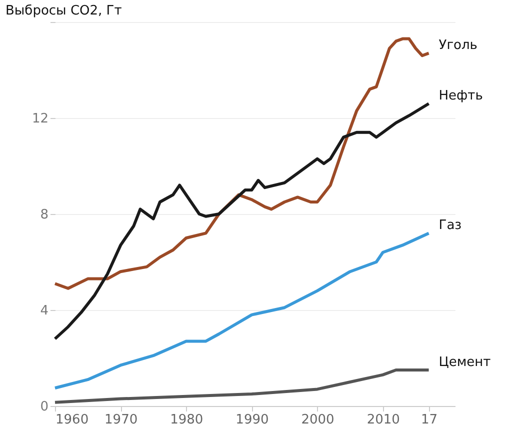 The height and width of the screenshot is (436, 519). Describe the element at coordinates (64, 11) in the screenshot. I see `y-axis-title: Выбросы CO2, Гт` at that location.